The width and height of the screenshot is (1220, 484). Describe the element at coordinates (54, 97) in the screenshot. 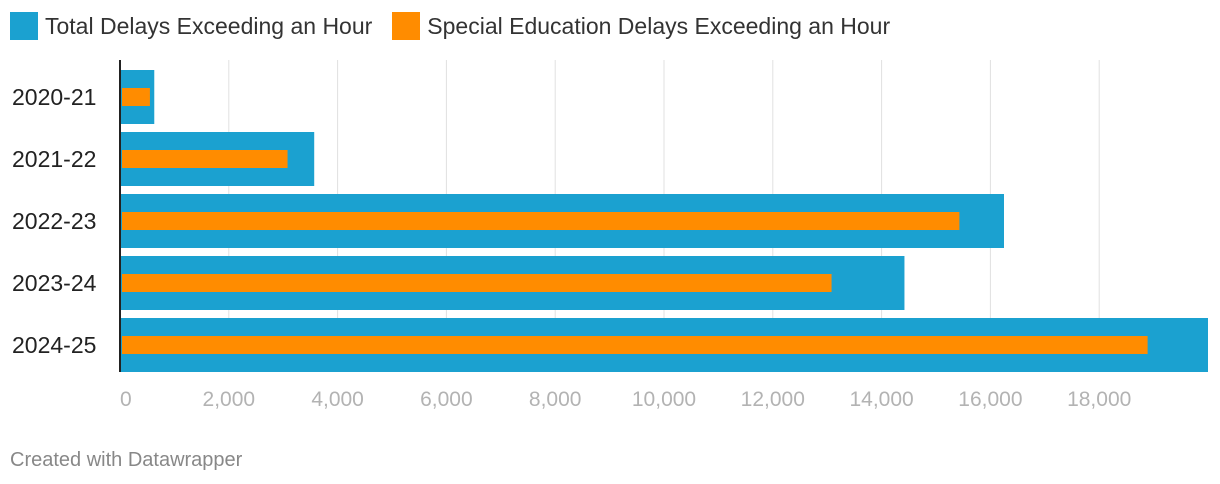

I see `y-category-label: 2020-21` at that location.